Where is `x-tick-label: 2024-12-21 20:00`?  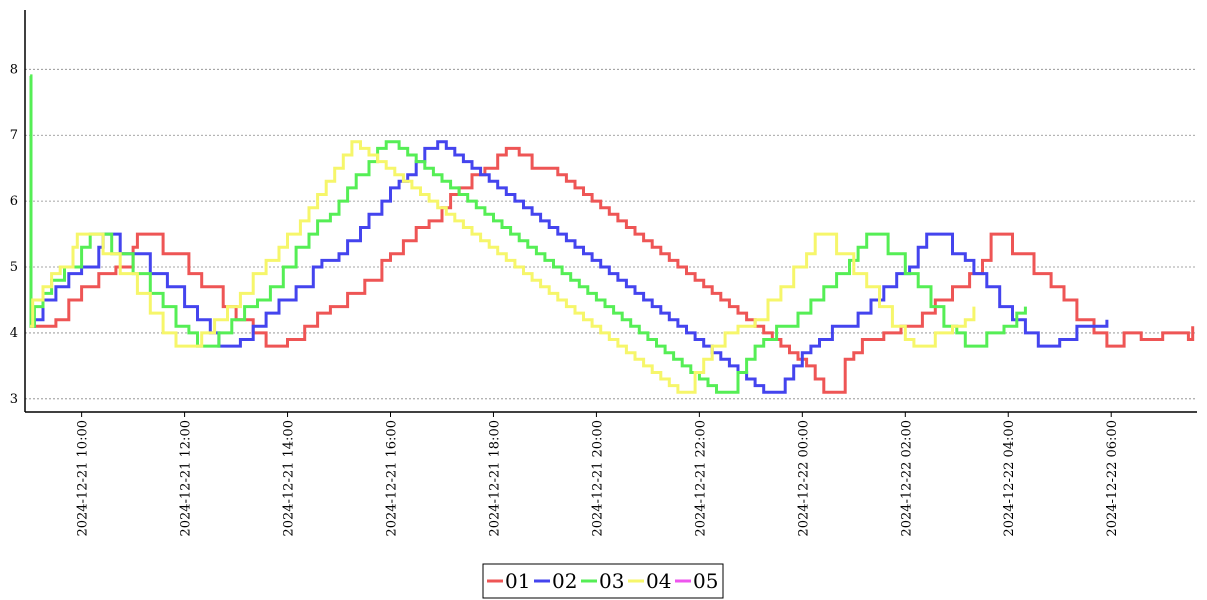 x-tick-label: 2024-12-21 20:00 is located at coordinates (597, 478).